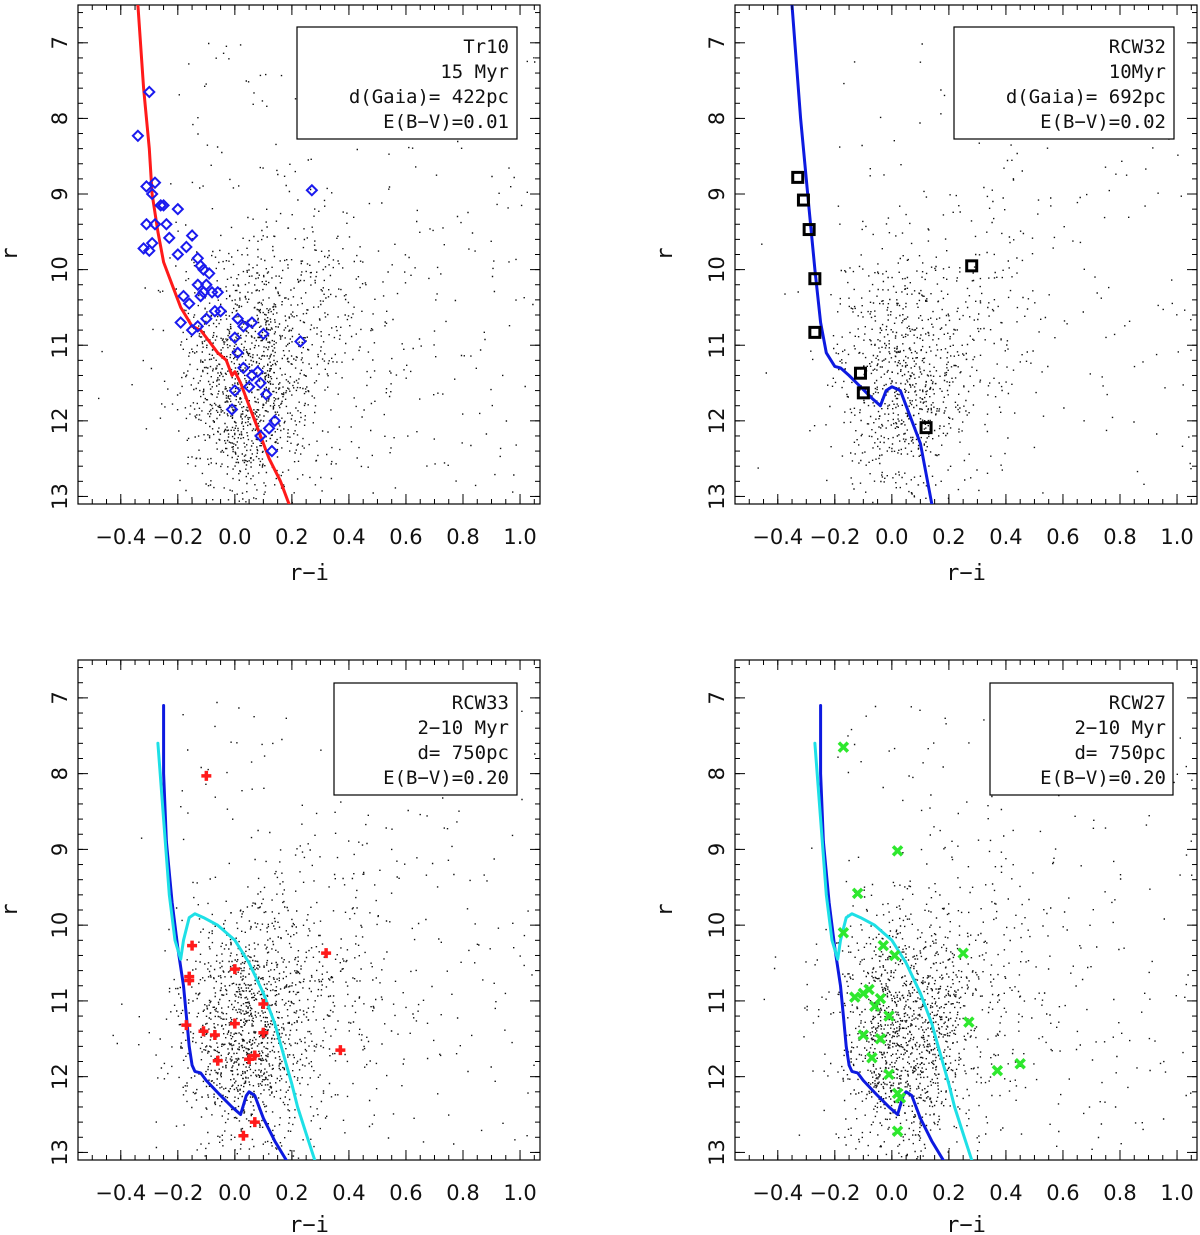  What do you see at coordinates (1062, 537) in the screenshot?
I see `x-tick-label: 0.6` at bounding box center [1062, 537].